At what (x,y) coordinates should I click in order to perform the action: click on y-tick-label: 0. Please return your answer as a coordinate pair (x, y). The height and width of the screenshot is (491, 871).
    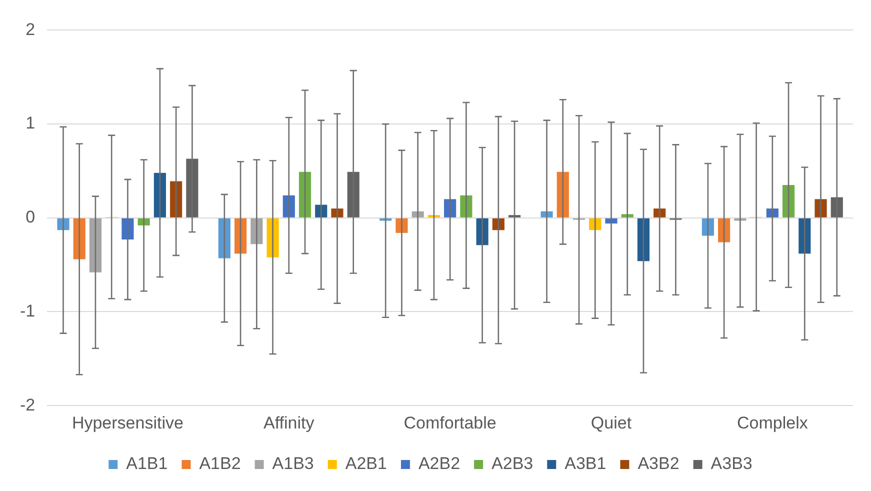
    Looking at the image, I should click on (31, 217).